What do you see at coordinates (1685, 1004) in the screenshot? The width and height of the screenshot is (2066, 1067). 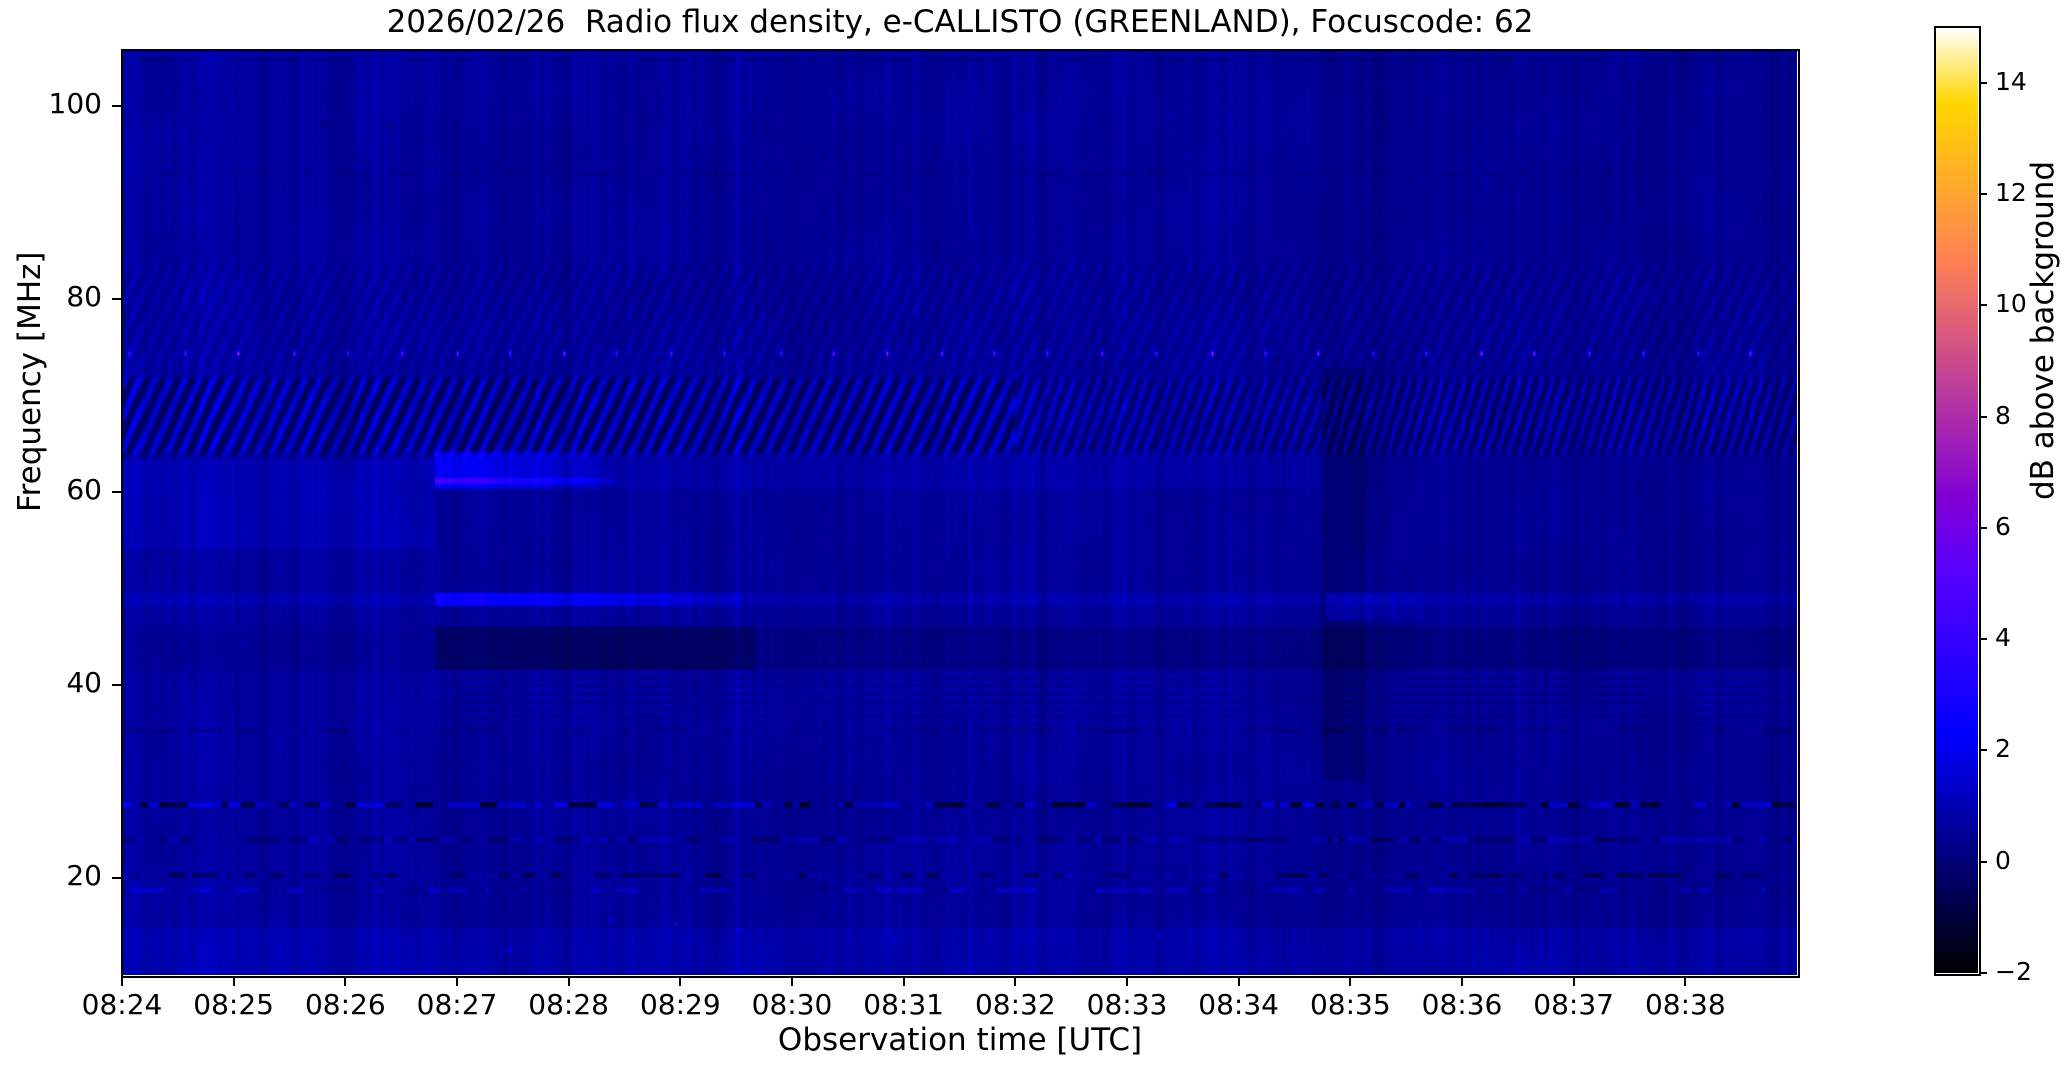 I see `x-tick-label: 08:38` at bounding box center [1685, 1004].